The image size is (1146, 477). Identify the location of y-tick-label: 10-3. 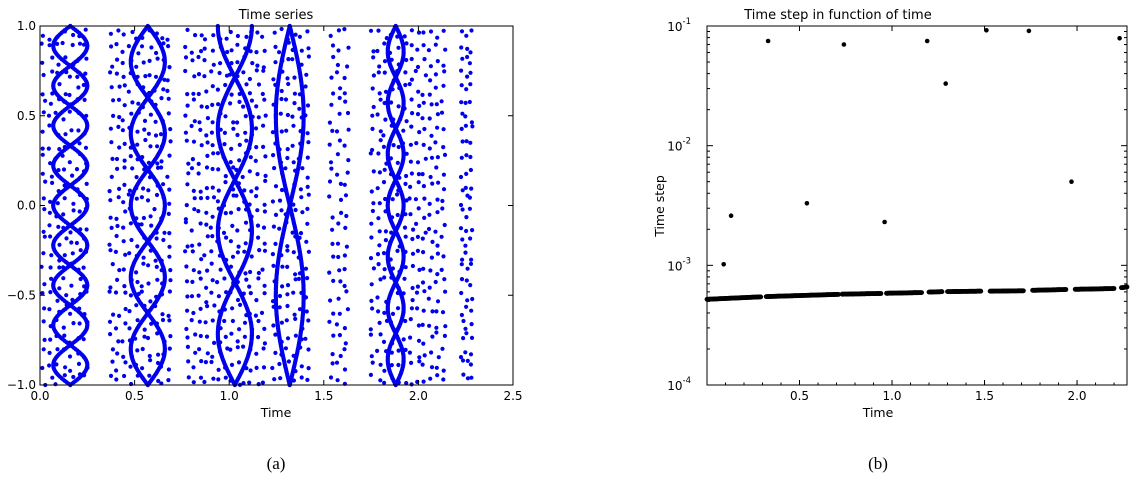
(679, 264).